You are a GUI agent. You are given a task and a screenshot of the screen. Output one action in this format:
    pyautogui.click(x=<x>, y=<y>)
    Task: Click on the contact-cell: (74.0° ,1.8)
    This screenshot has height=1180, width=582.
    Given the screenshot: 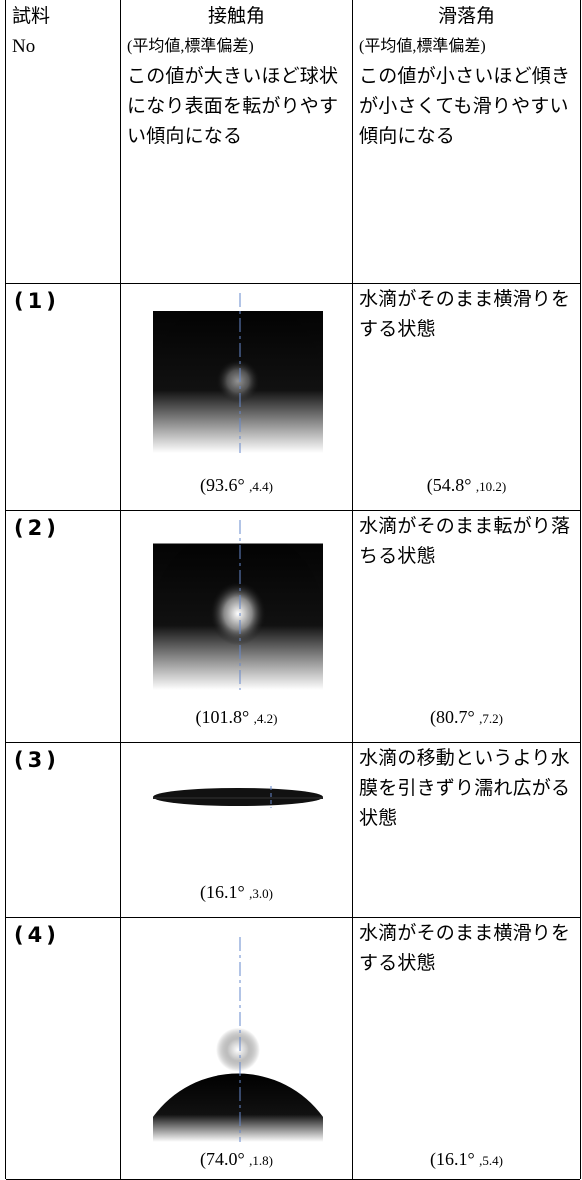 What is the action you would take?
    pyautogui.click(x=237, y=1048)
    